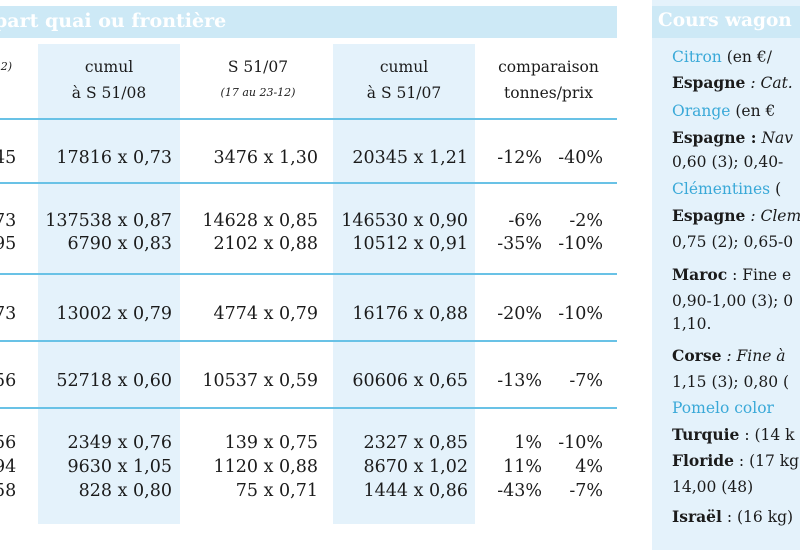 Image resolution: width=800 pixels, height=550 pixels. What do you see at coordinates (410, 381) in the screenshot?
I see `cell: 60606 x 0,65` at bounding box center [410, 381].